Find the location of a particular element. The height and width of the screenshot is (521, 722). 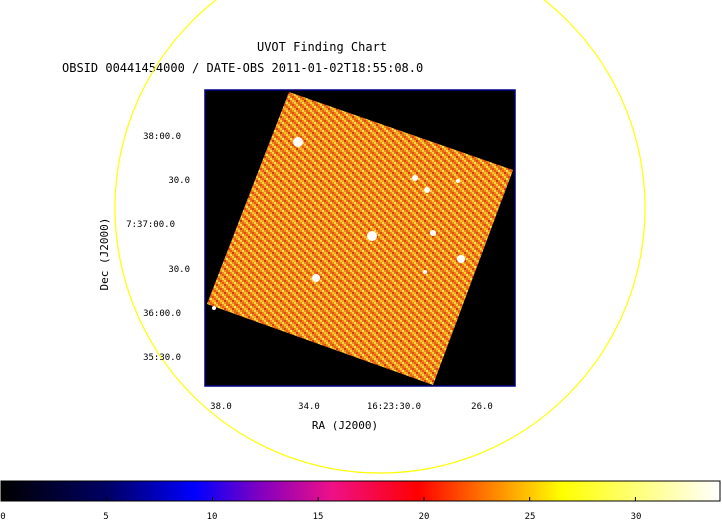

colorbar-tick-label: 15 is located at coordinates (318, 516).